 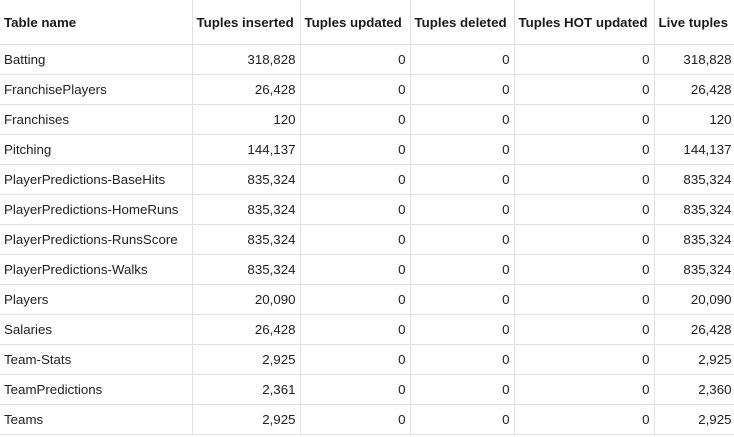 What do you see at coordinates (584, 22) in the screenshot?
I see `column-header-tuples-hot-updated: Tuples HOT updated` at bounding box center [584, 22].